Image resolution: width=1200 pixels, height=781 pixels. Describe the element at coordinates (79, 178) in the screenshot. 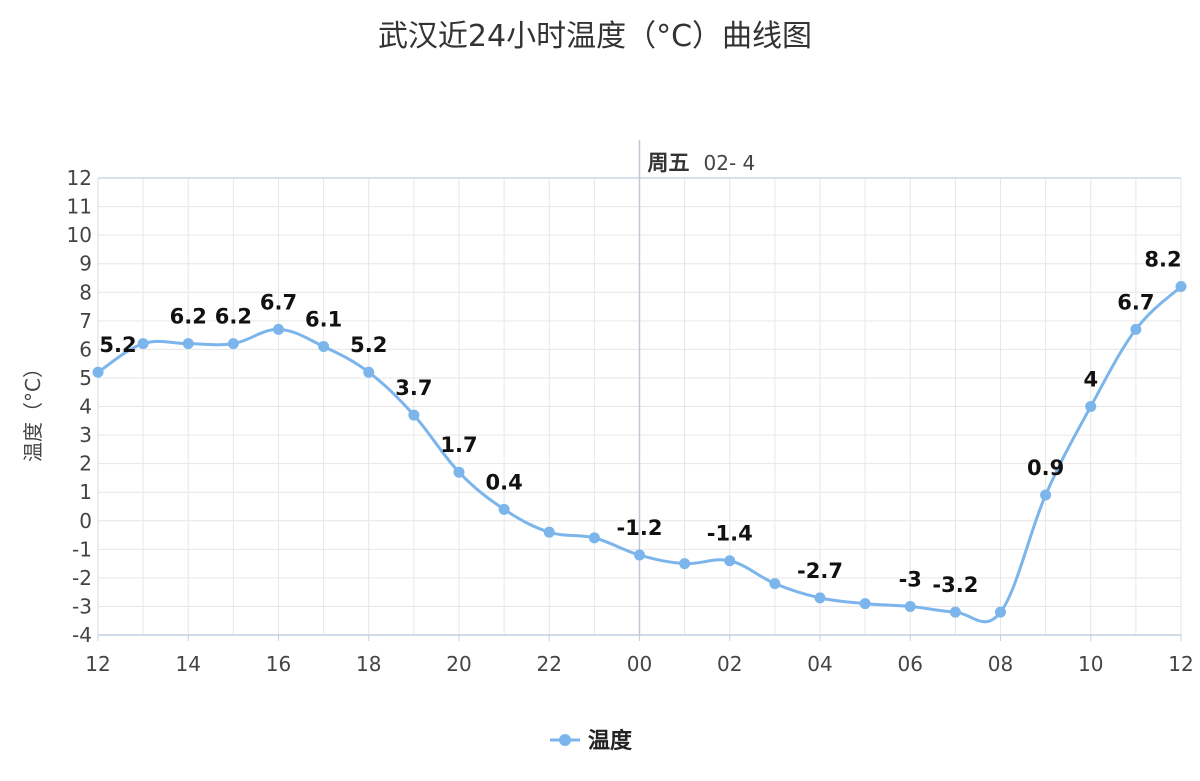

I see `y-tick-label: 12` at that location.